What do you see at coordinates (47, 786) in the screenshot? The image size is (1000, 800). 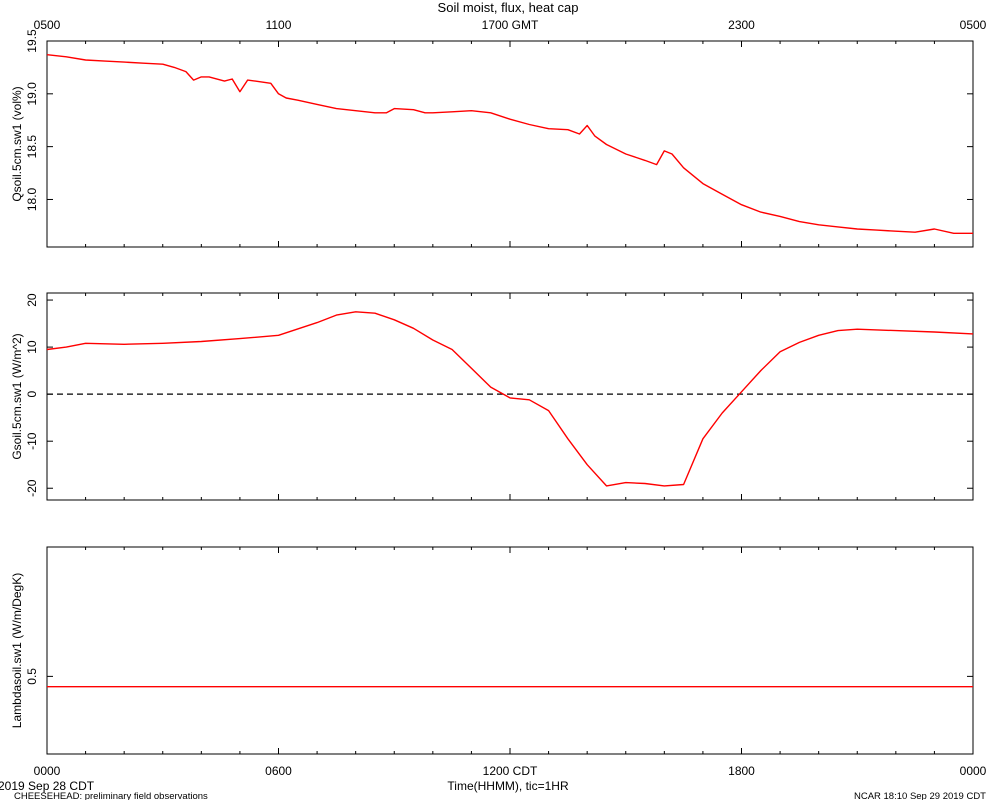 I see `date-label: 2019 Sep 28 CDT` at bounding box center [47, 786].